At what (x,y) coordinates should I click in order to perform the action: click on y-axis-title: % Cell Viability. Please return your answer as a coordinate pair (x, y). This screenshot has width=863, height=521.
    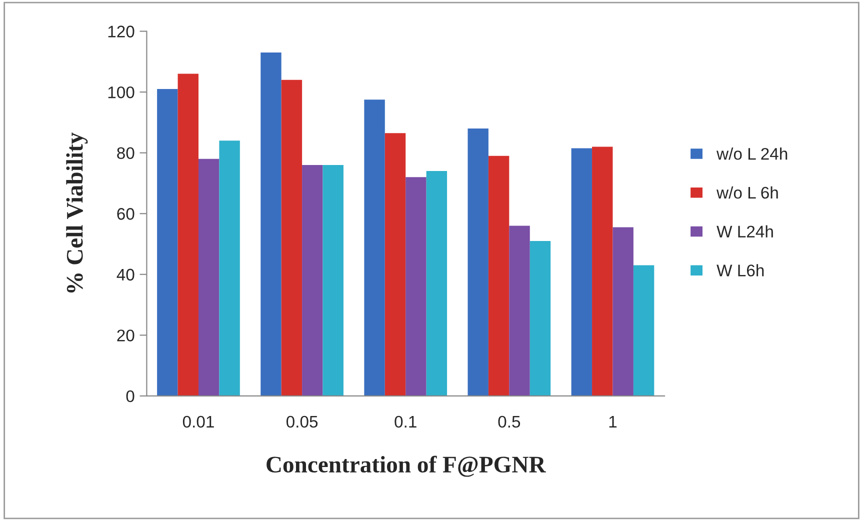
    Looking at the image, I should click on (77, 212).